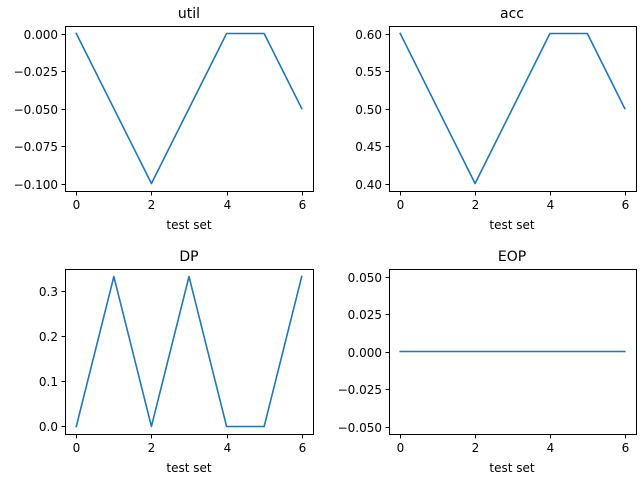 This screenshot has height=480, width=640. Describe the element at coordinates (368, 110) in the screenshot. I see `y-tick-label: 0.50` at that location.